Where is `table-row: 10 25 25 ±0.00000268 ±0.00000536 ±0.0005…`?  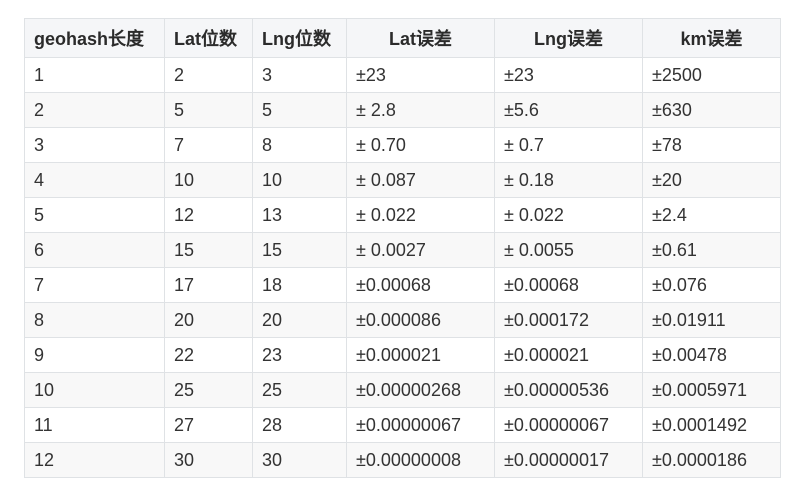 table-row: 10 25 25 ±0.00000268 ±0.00000536 ±0.0005… is located at coordinates (402, 390).